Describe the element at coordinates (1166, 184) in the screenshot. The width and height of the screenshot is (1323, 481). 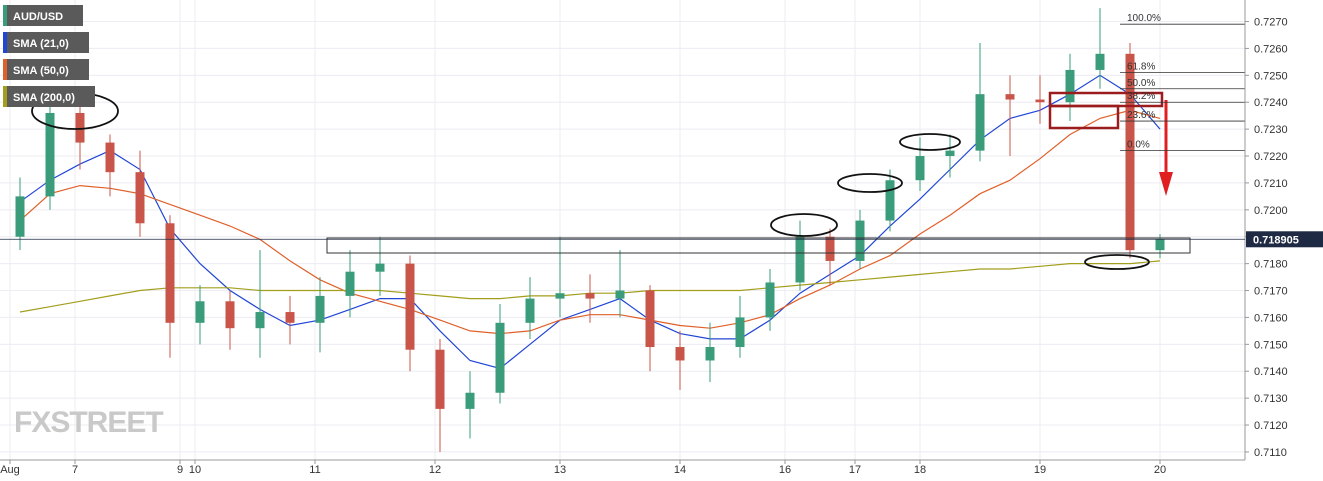
I see `arrow-head` at that location.